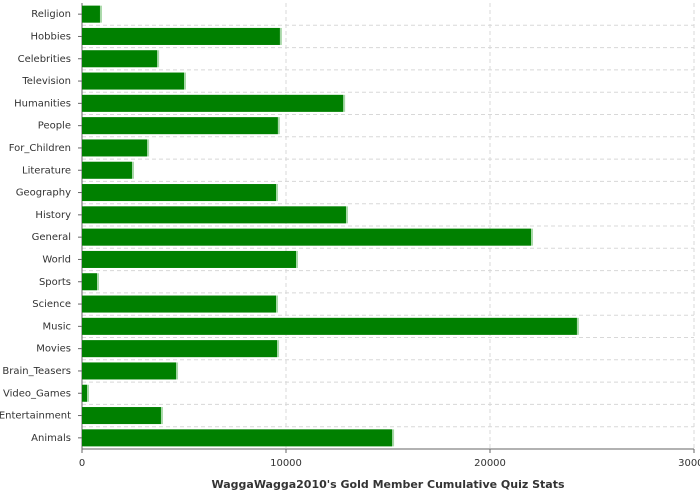  Describe the element at coordinates (56, 259) in the screenshot. I see `y-tick-label: World` at that location.